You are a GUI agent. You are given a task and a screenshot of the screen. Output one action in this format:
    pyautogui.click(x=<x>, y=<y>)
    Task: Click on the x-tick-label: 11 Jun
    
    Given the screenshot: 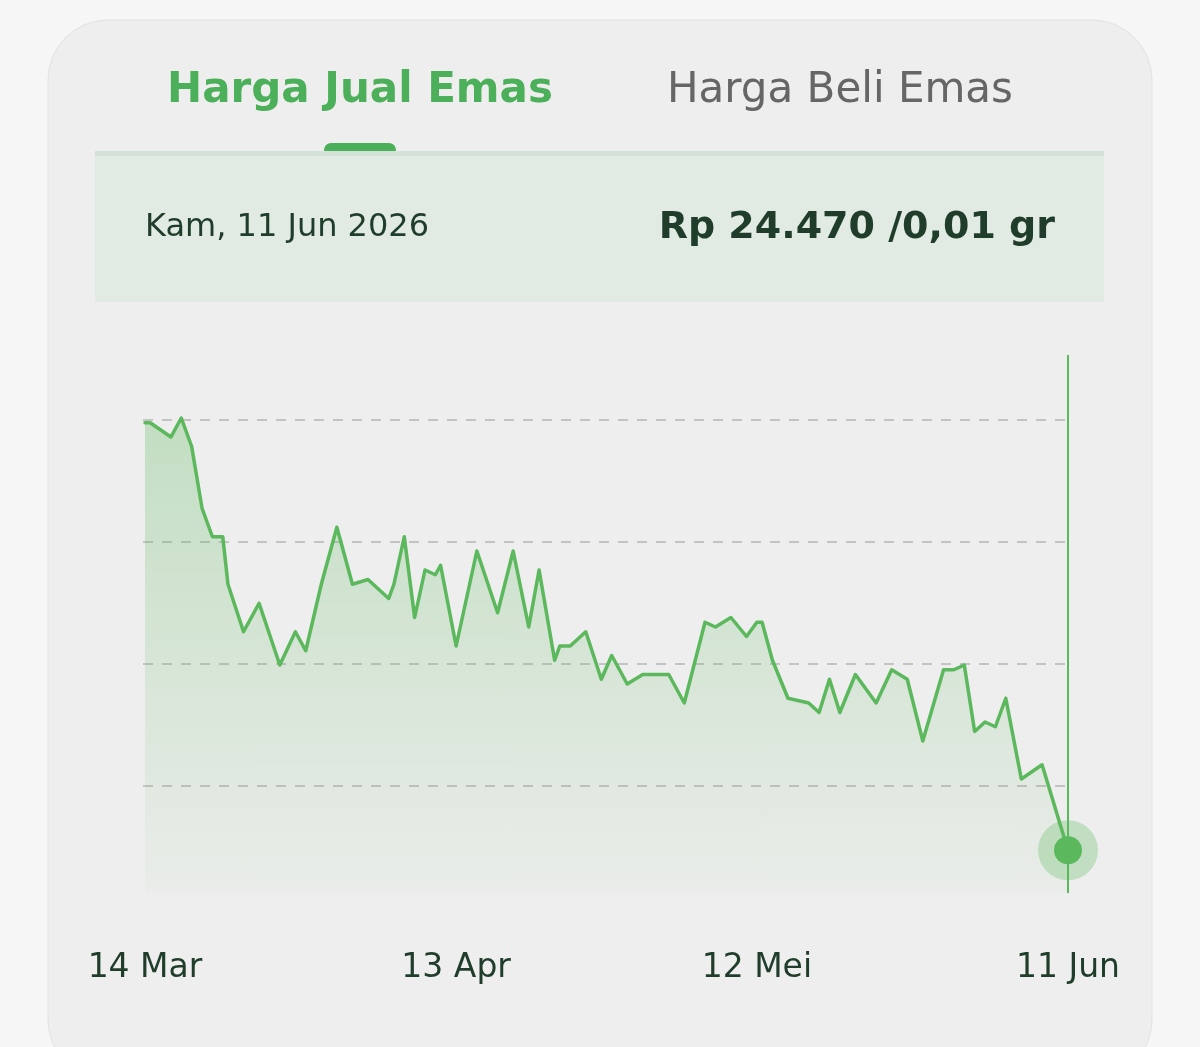 What is the action you would take?
    pyautogui.click(x=1068, y=965)
    